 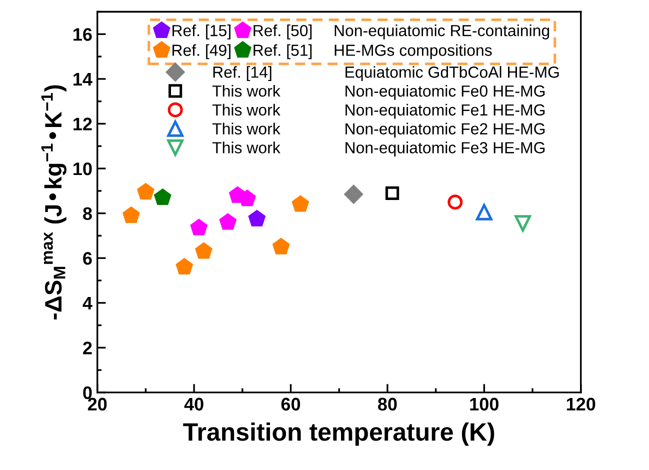 I want to click on annotation: Equiatomic GdTbCoAl HE-MG, so click(x=452, y=73).